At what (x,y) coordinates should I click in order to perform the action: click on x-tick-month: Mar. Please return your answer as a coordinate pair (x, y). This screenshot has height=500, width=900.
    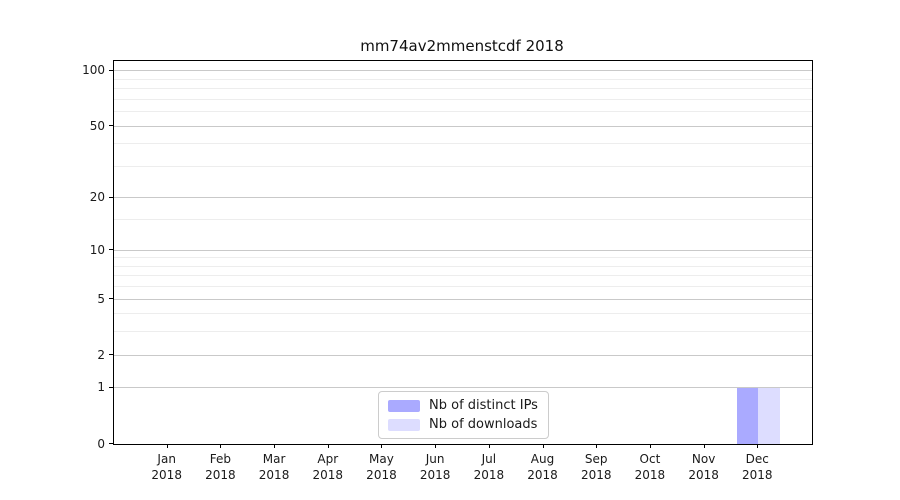
    Looking at the image, I should click on (274, 459).